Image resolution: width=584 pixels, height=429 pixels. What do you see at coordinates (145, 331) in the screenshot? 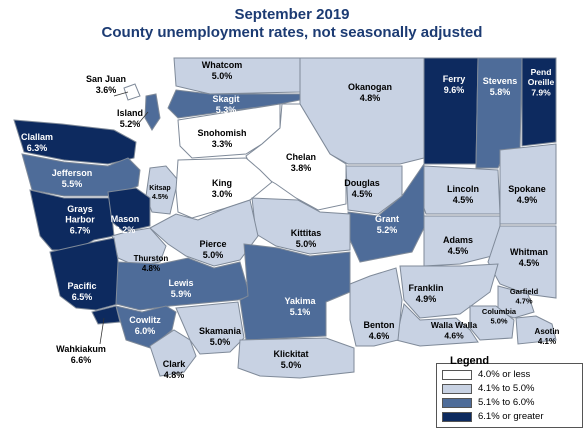
I see `county-rate-cowlitz: 6.0%` at bounding box center [145, 331].